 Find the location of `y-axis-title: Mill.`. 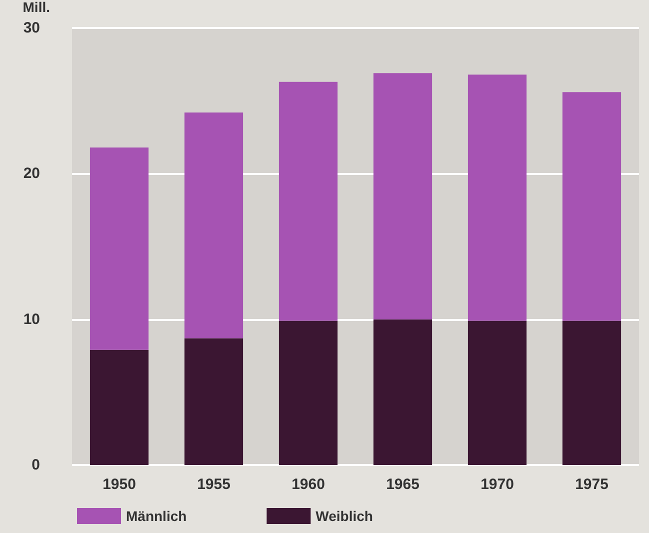

y-axis-title: Mill. is located at coordinates (36, 7).